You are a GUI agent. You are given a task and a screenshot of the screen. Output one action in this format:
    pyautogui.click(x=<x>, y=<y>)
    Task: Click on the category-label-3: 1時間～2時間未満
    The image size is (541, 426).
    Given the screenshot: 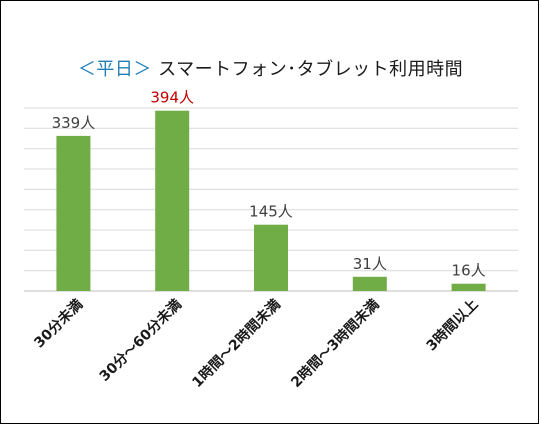 What is the action you would take?
    pyautogui.click(x=236, y=343)
    